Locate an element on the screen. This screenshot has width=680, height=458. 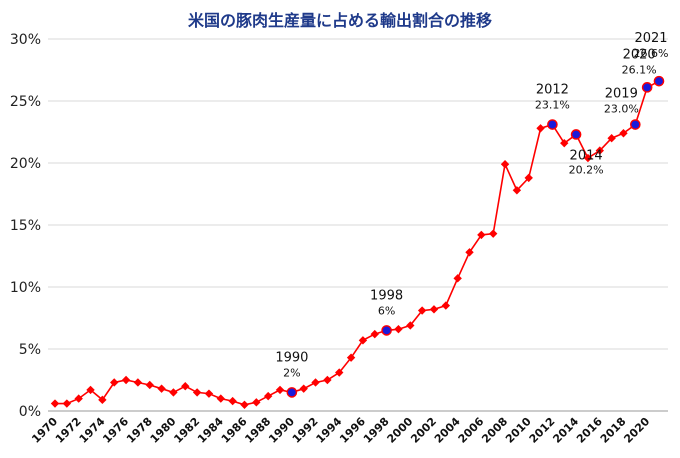
x-tick-label: 1978 is located at coordinates (139, 430).